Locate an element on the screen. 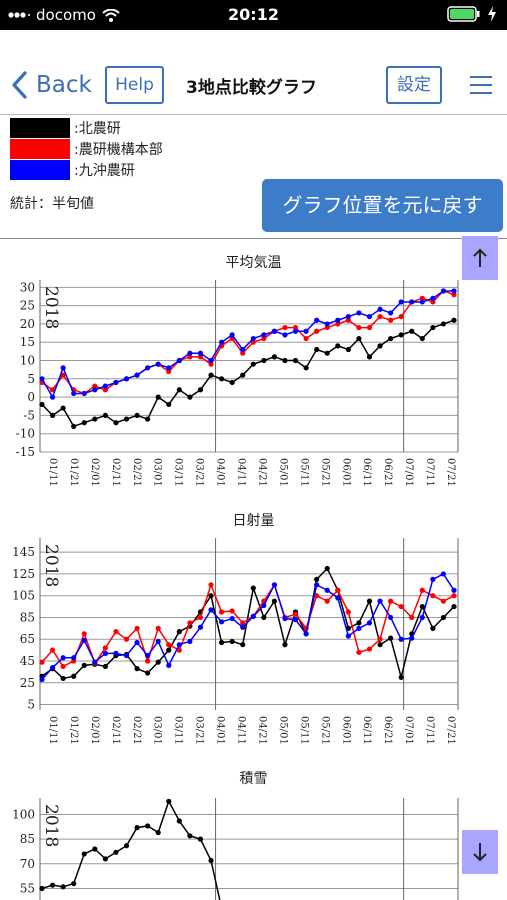 The width and height of the screenshot is (507, 900). x-tick-label: 07/11 is located at coordinates (429, 472).